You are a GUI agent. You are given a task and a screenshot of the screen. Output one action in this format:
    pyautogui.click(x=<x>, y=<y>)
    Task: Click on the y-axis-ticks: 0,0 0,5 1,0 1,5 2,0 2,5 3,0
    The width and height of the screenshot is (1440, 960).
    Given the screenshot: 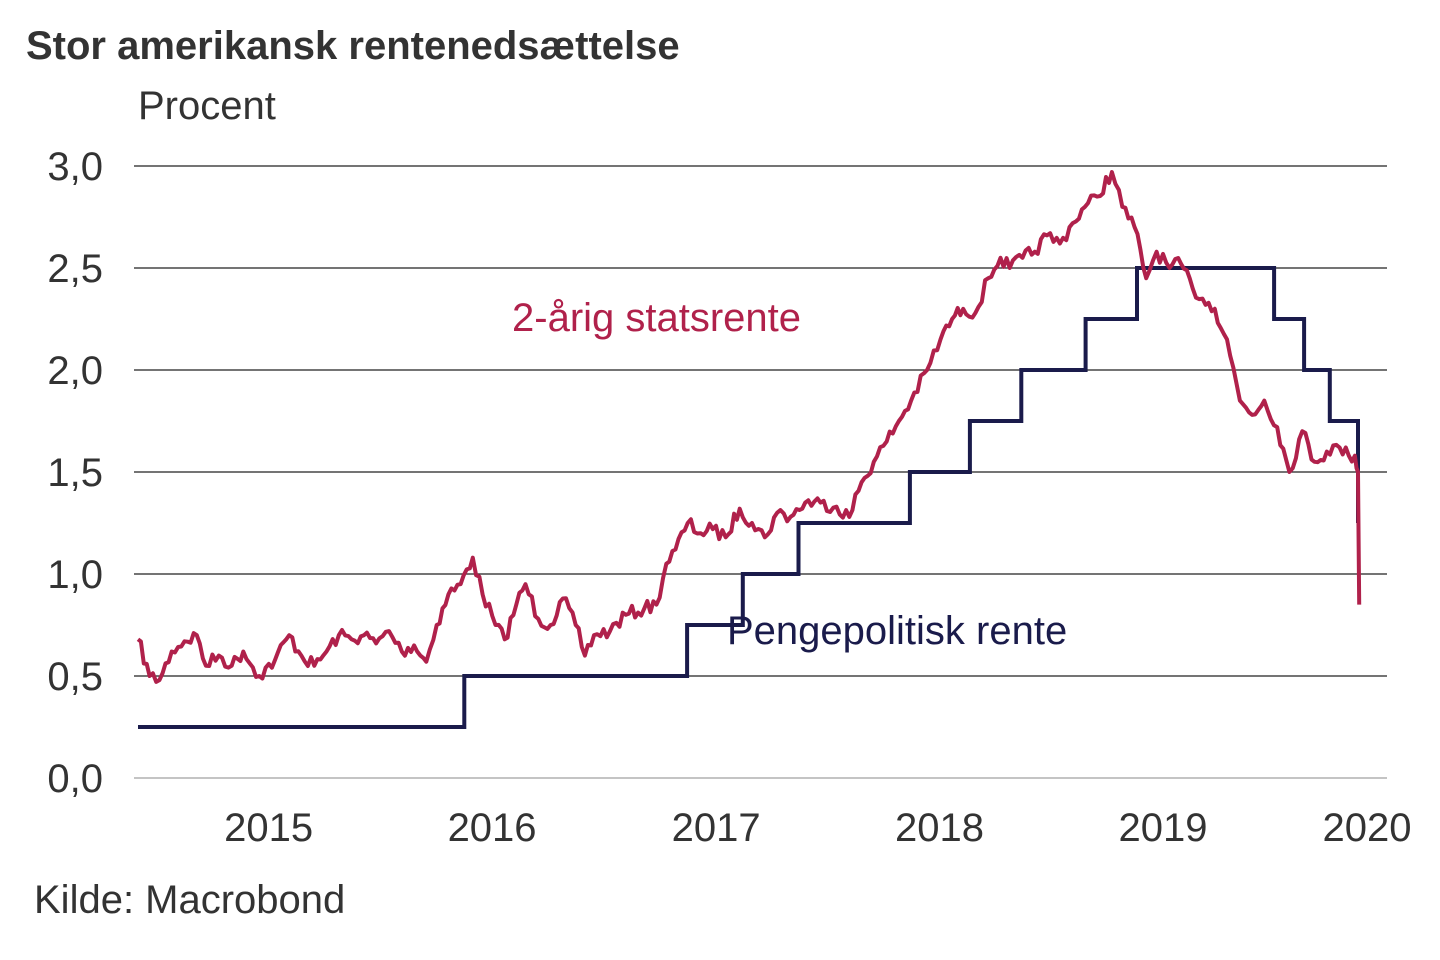 What is the action you would take?
    pyautogui.click(x=75, y=473)
    